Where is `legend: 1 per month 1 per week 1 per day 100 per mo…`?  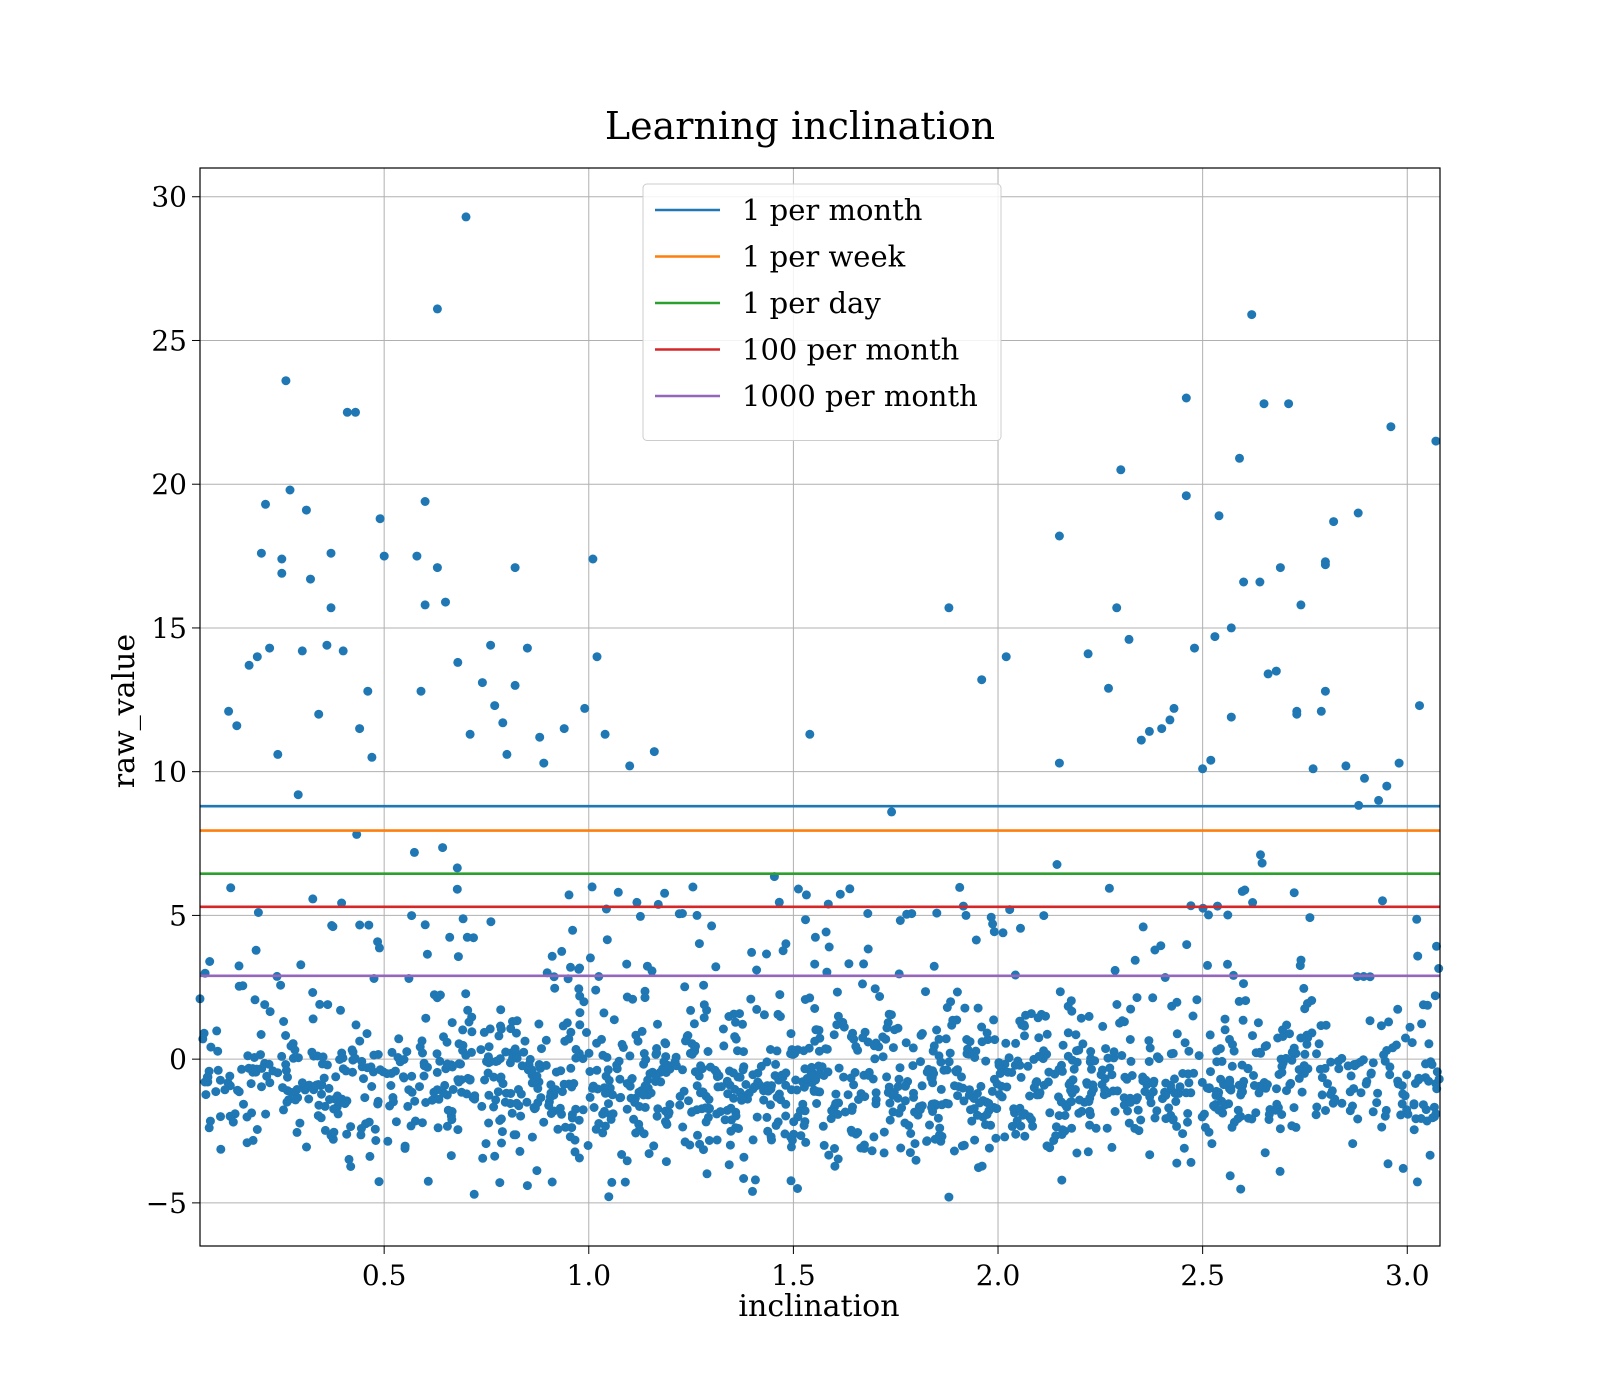 legend: 1 per month 1 per week 1 per day 100 per mo… is located at coordinates (822, 312).